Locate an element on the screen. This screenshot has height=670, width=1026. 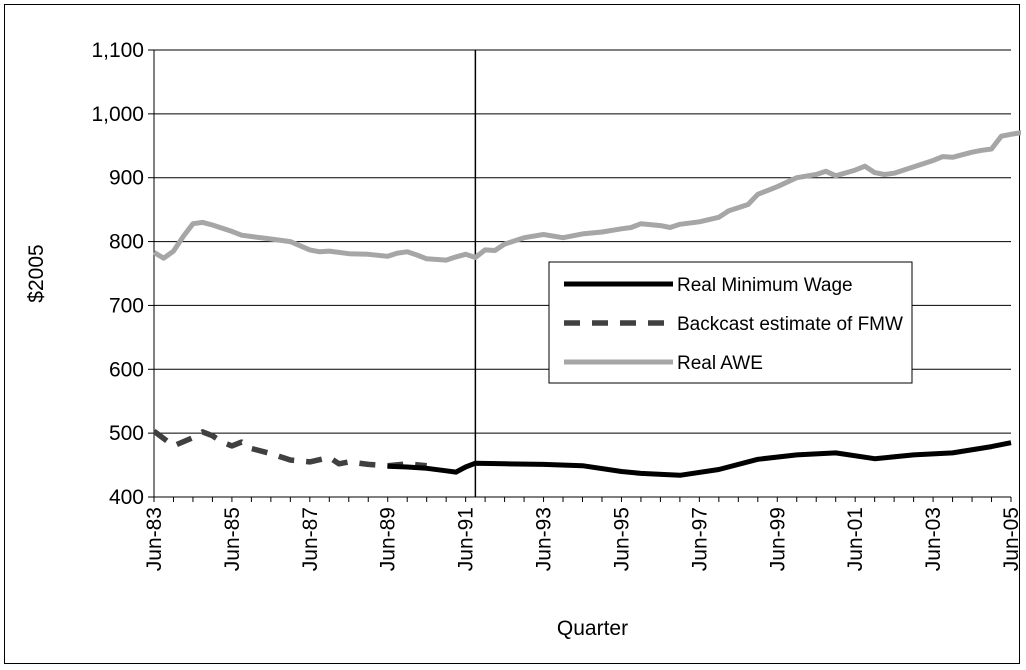
x-tick-label: Jun-03 is located at coordinates (933, 539).